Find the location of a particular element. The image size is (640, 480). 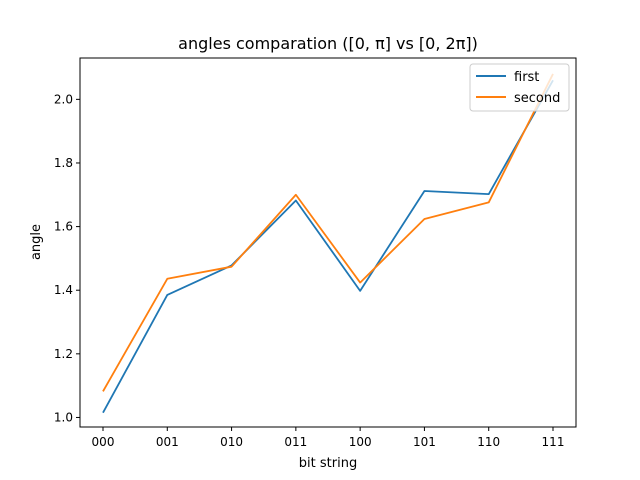

y-axis-label: angle is located at coordinates (36, 242).